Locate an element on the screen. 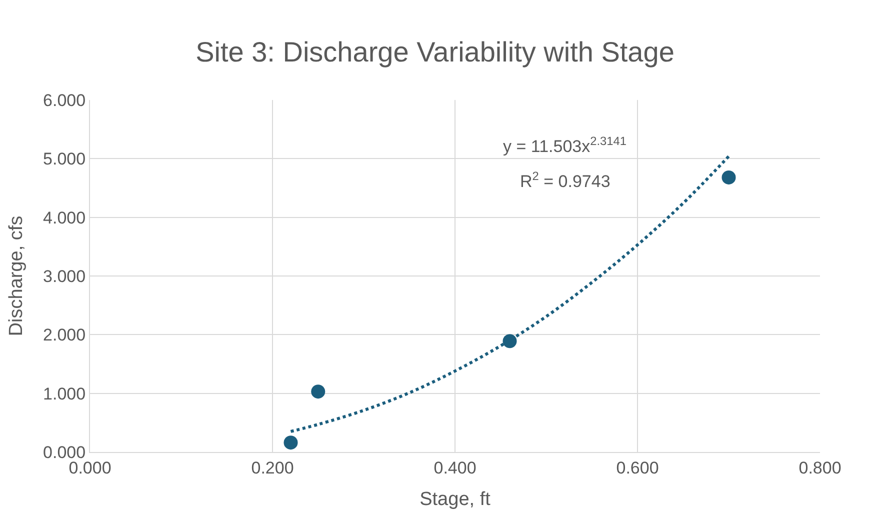 The width and height of the screenshot is (870, 518). annotation: R$^{2}$ = 0.9743 is located at coordinates (565, 180).